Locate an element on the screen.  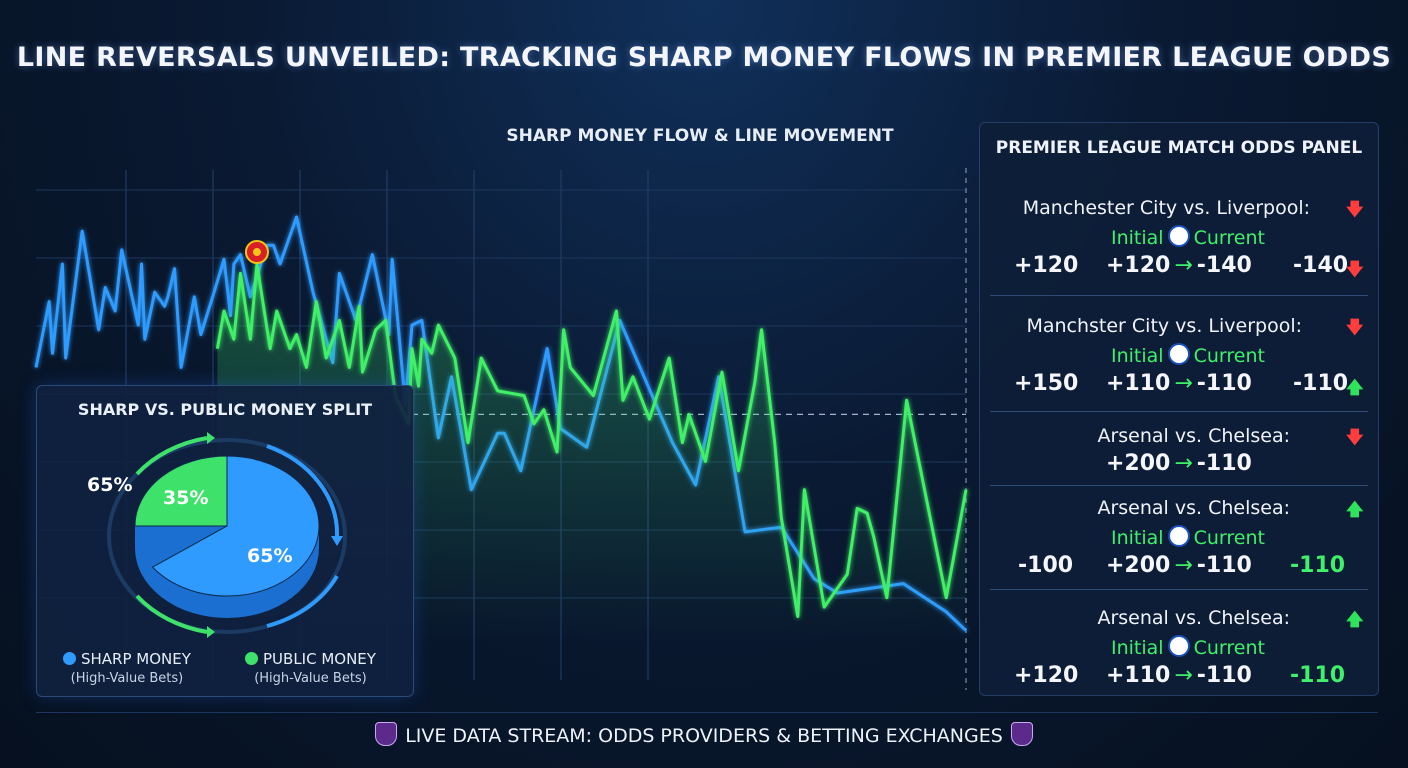
match-name: Manchester City vs. Liverpool: is located at coordinates (1166, 208).